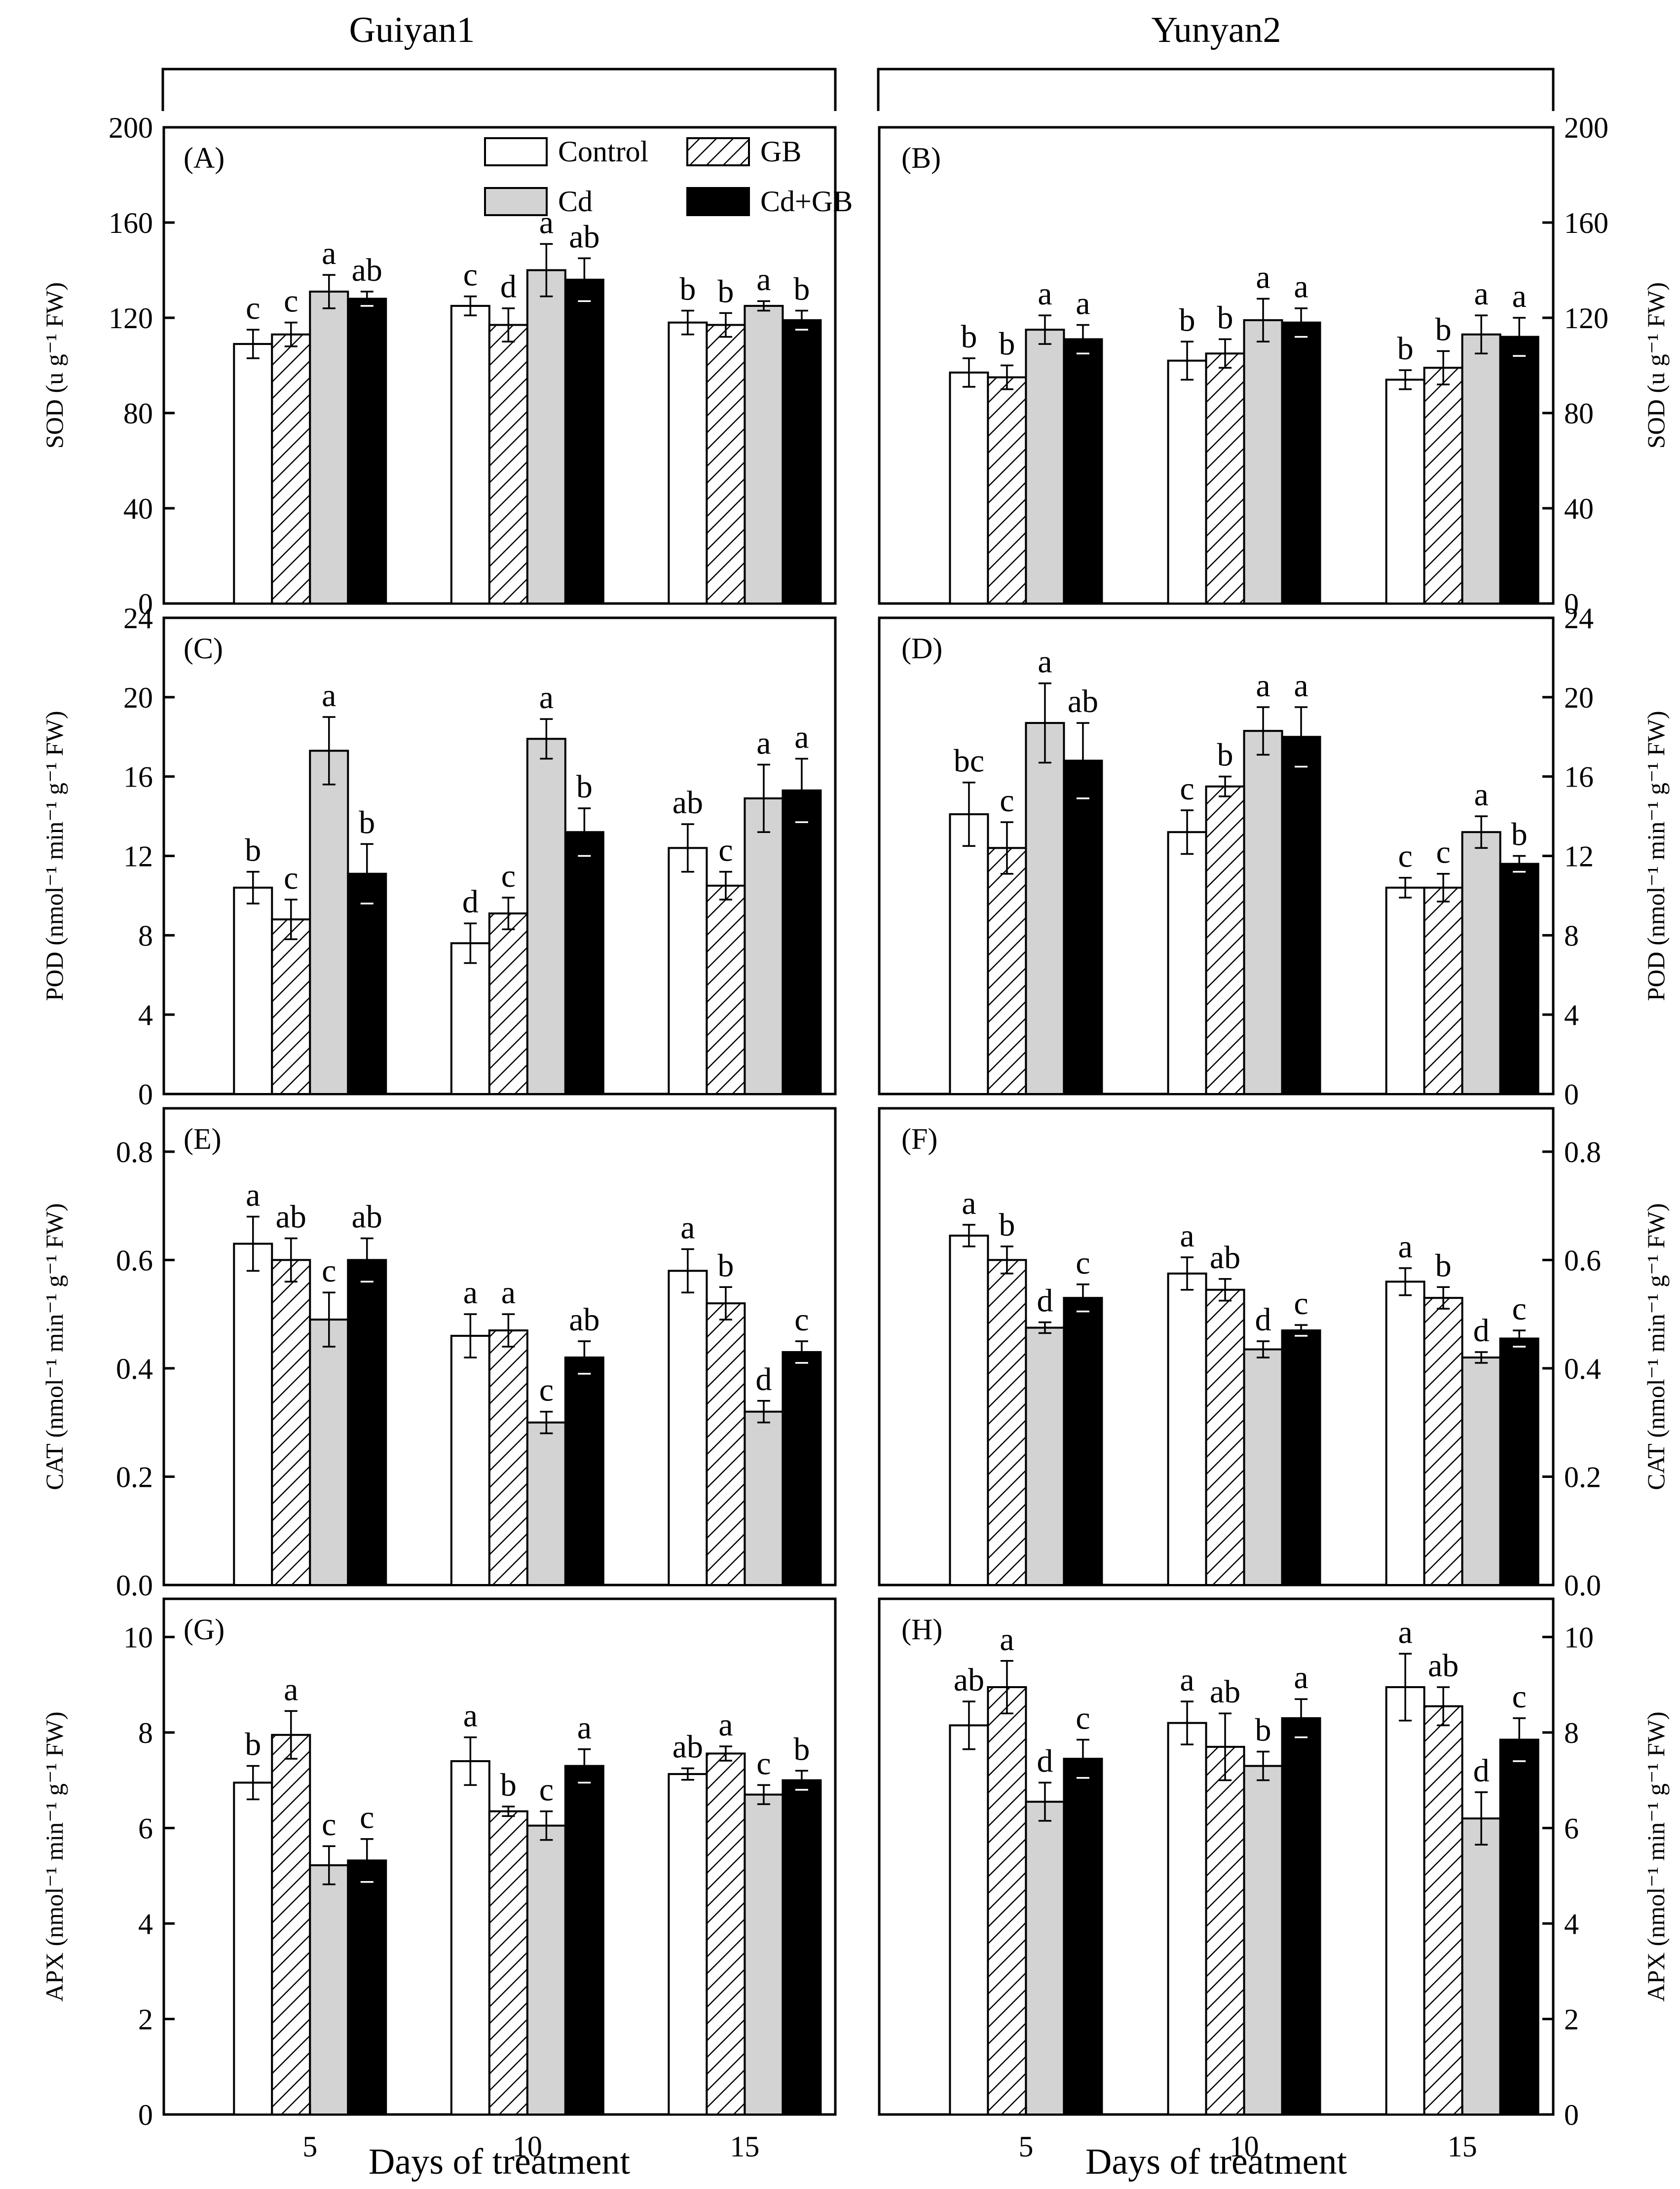 The image size is (1680, 2189). I want to click on significance-label: d, so click(763, 1379).